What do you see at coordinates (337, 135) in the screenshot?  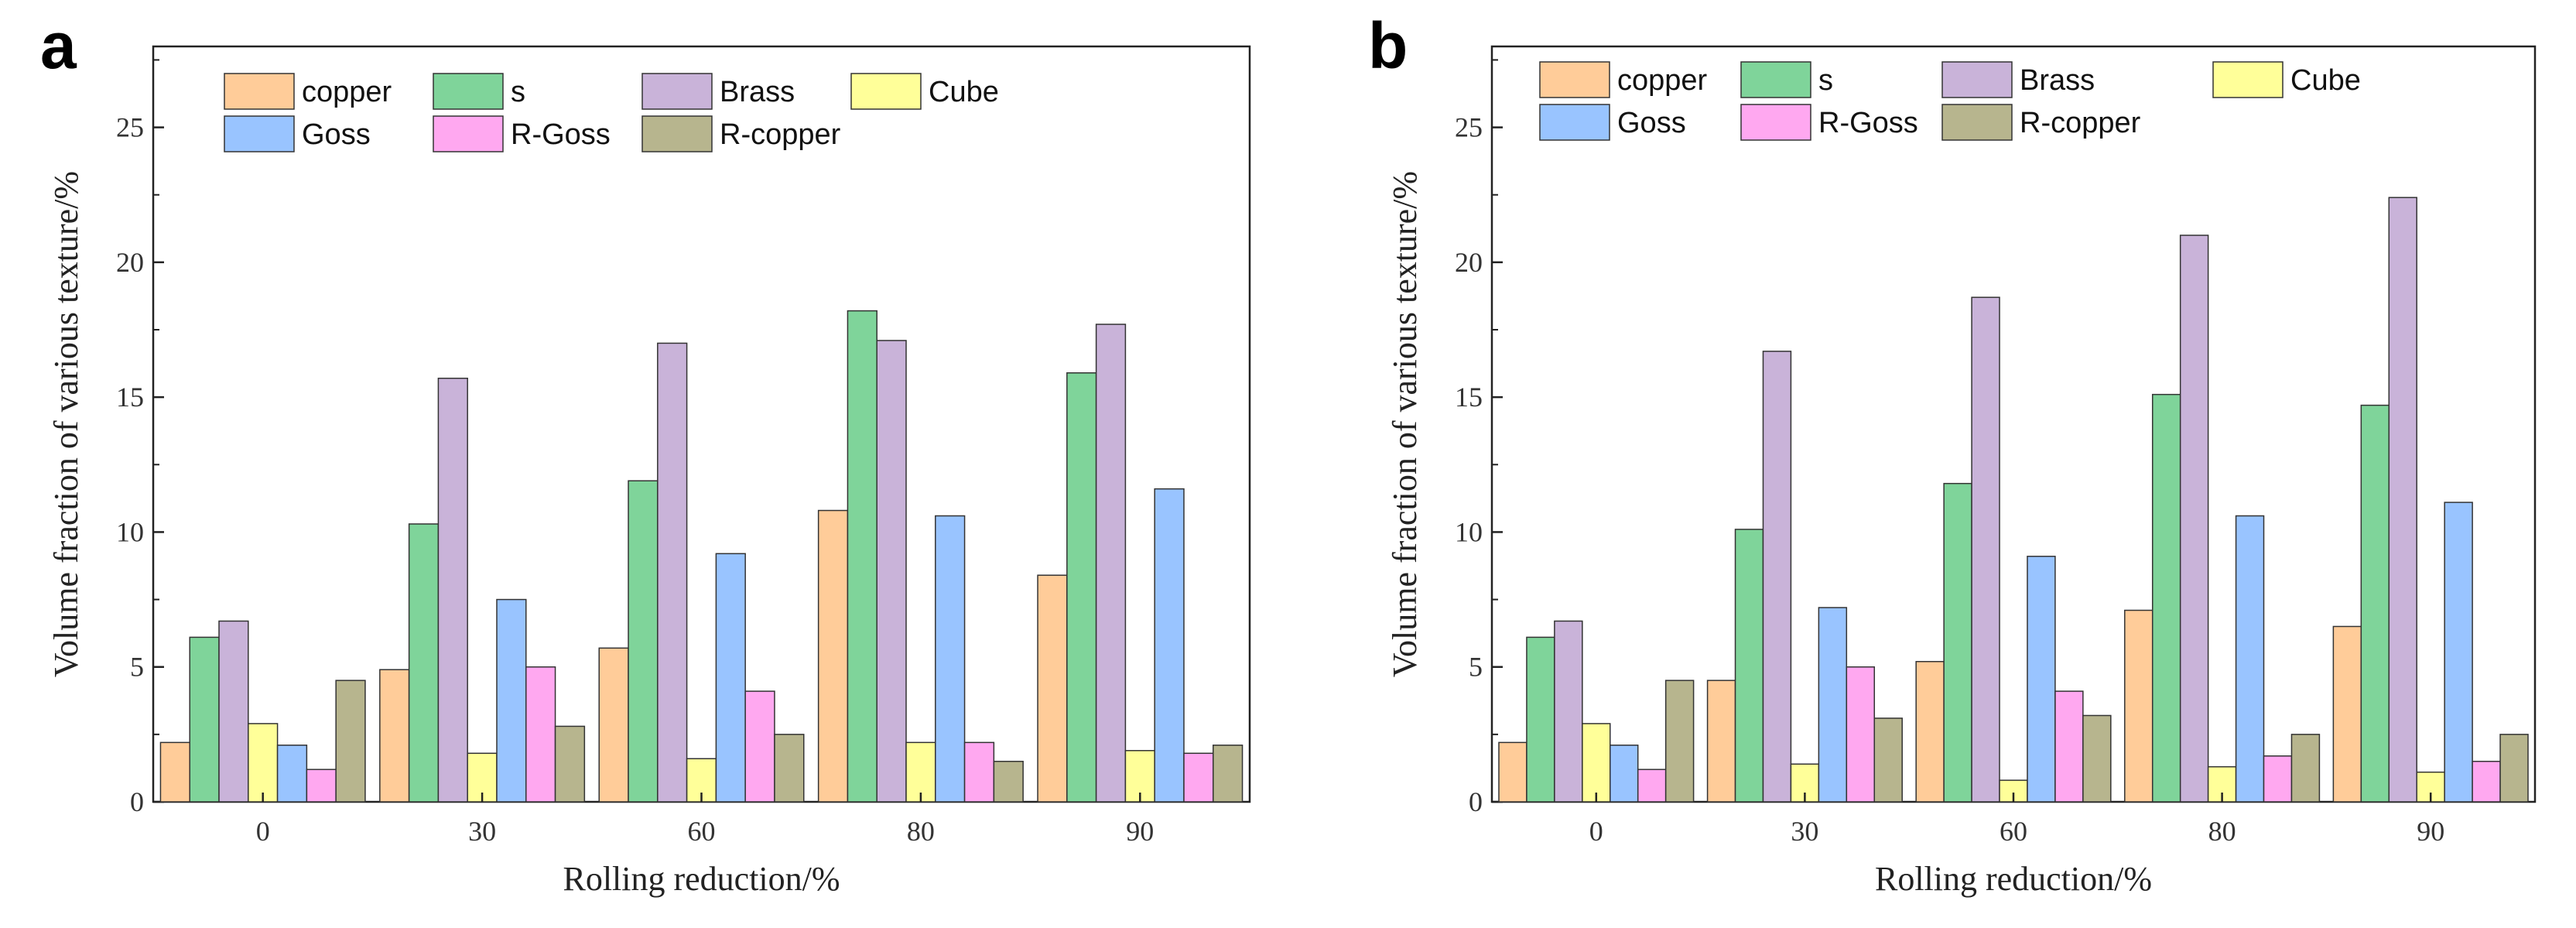 I see `legend-label-goss: Goss` at bounding box center [337, 135].